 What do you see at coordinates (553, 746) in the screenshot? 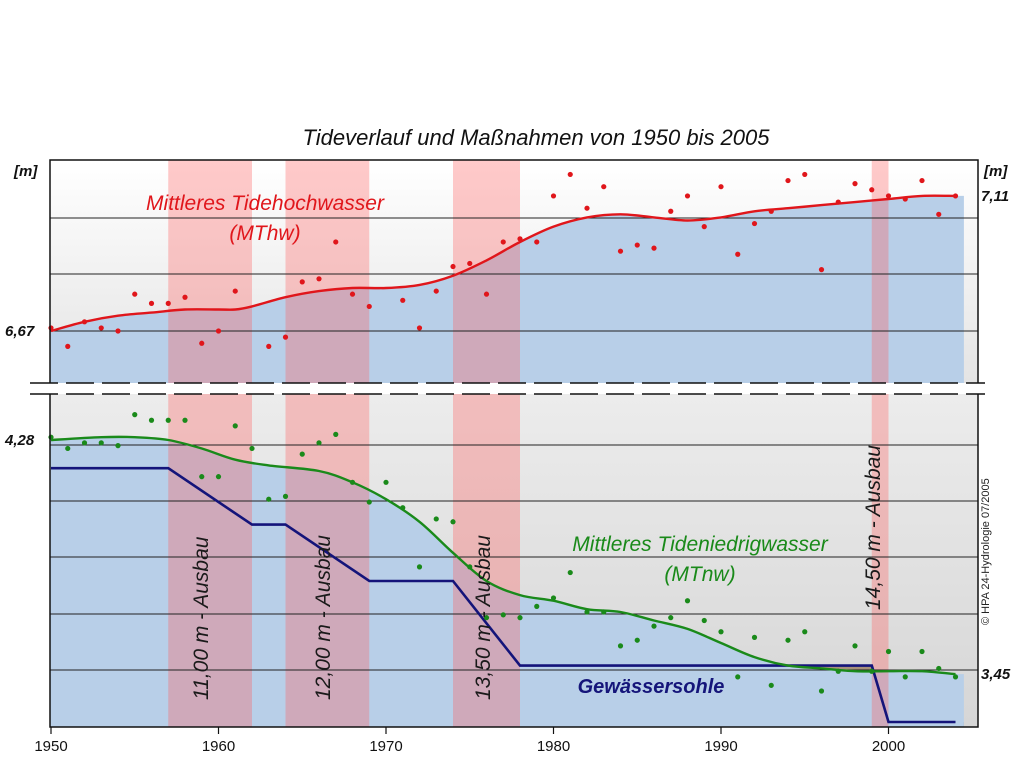
I see `x-tick-label: 1980` at bounding box center [553, 746].